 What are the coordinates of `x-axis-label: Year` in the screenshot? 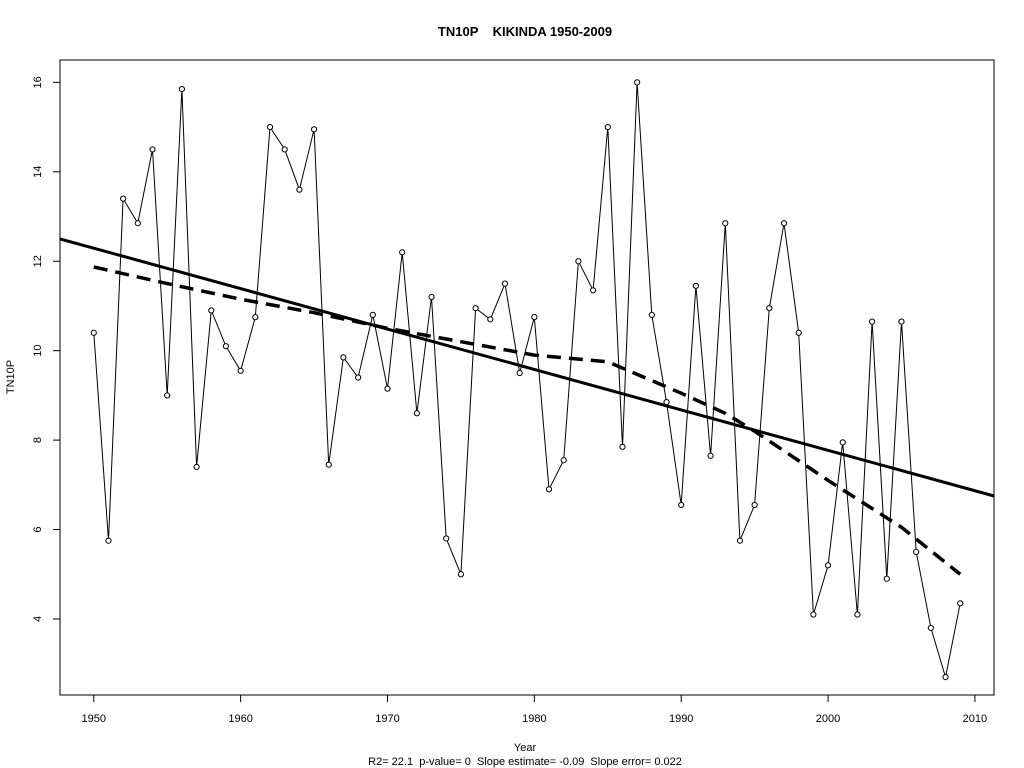 It's located at (525, 748).